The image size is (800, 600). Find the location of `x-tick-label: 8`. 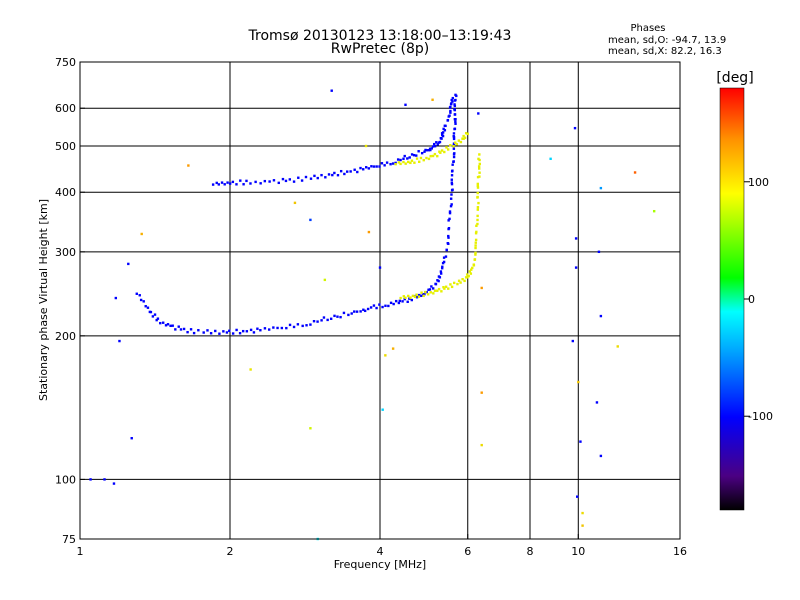

x-tick-label: 8 is located at coordinates (530, 551).